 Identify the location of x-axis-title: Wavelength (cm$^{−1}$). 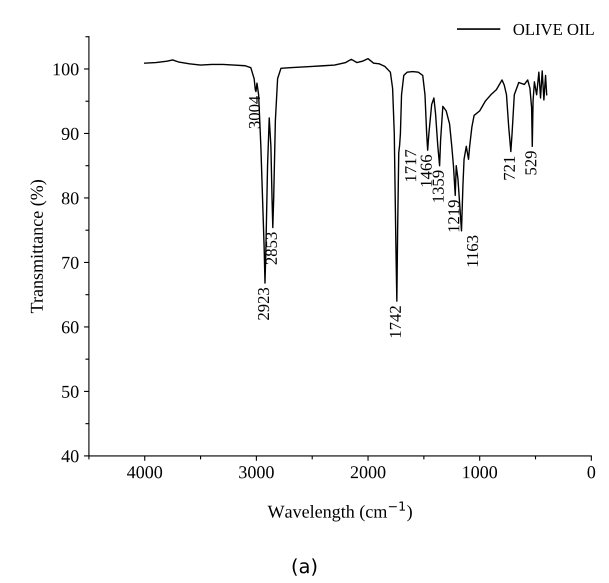
(340, 511).